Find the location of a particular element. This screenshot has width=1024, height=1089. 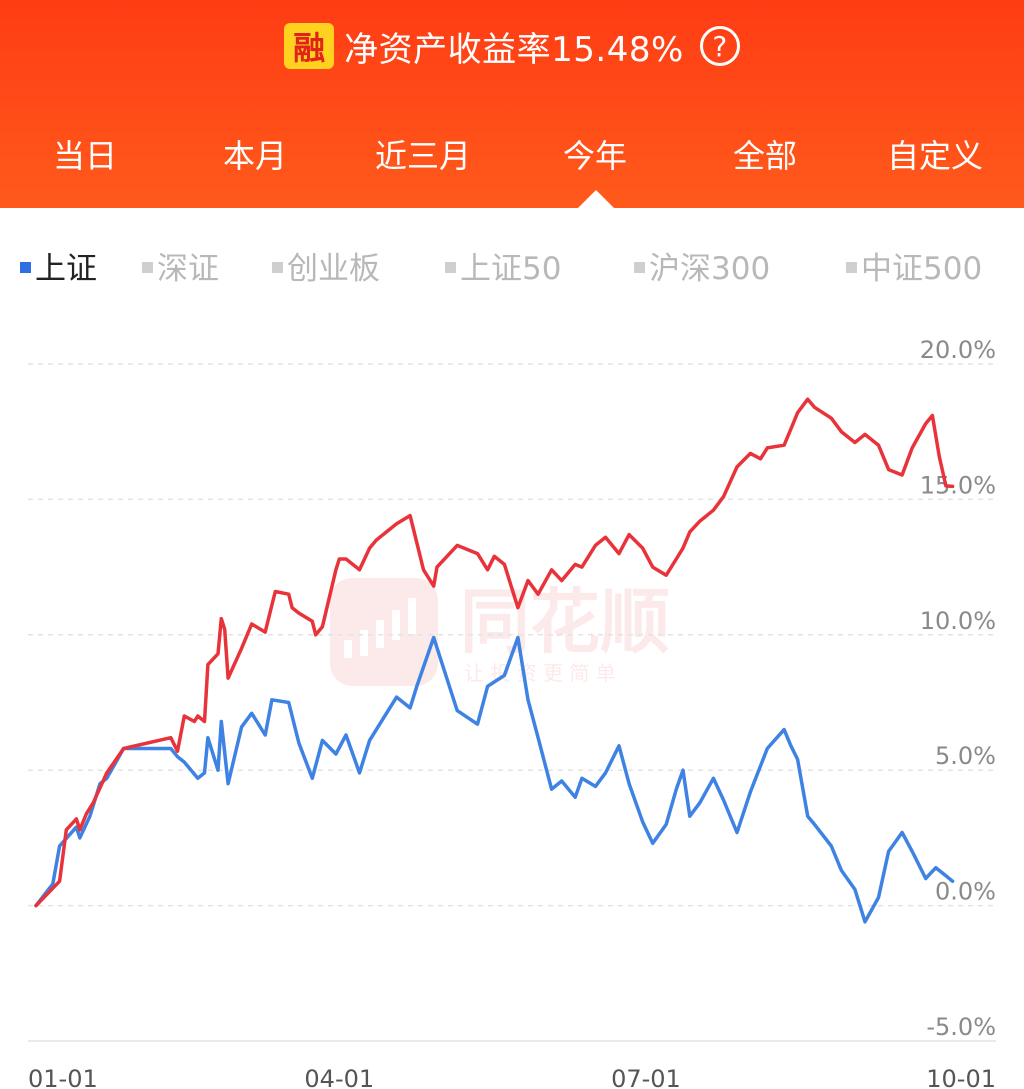

x-tick-label: 10-01 is located at coordinates (961, 1077).